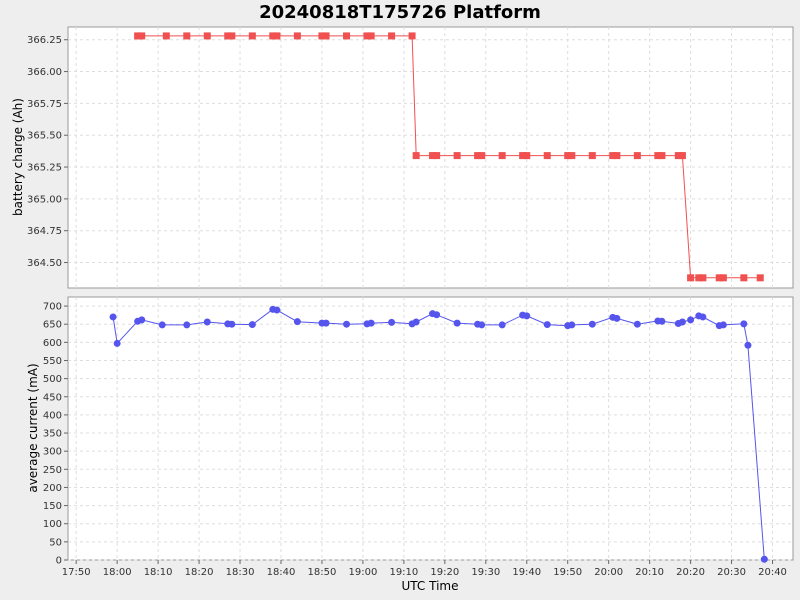 This screenshot has width=800, height=600. Describe the element at coordinates (44, 199) in the screenshot. I see `y-tick-label: 365.00` at that location.